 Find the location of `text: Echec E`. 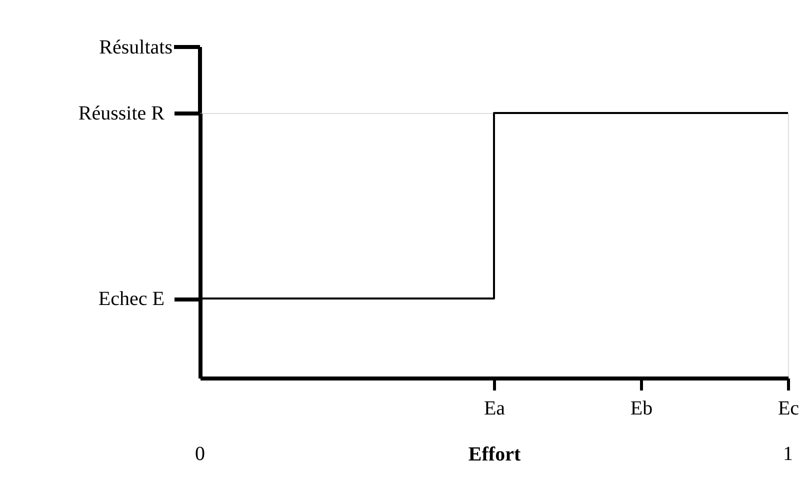

text: Echec E is located at coordinates (131, 299).